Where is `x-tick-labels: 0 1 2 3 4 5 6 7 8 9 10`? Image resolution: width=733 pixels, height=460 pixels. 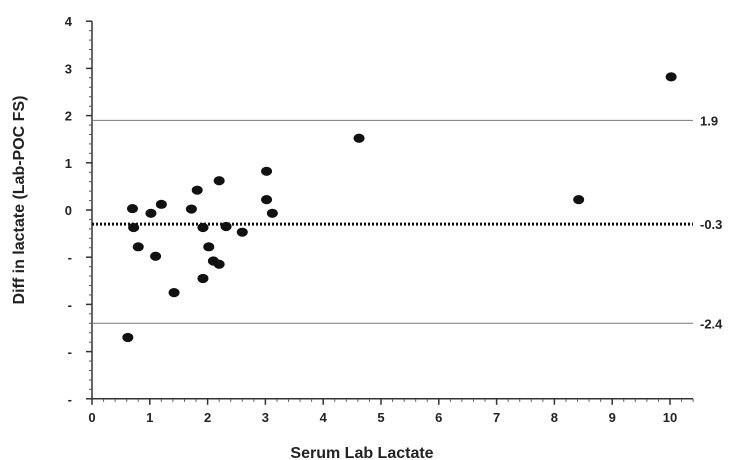
x-tick-labels: 0 1 2 3 4 5 6 7 8 9 10 is located at coordinates (382, 411).